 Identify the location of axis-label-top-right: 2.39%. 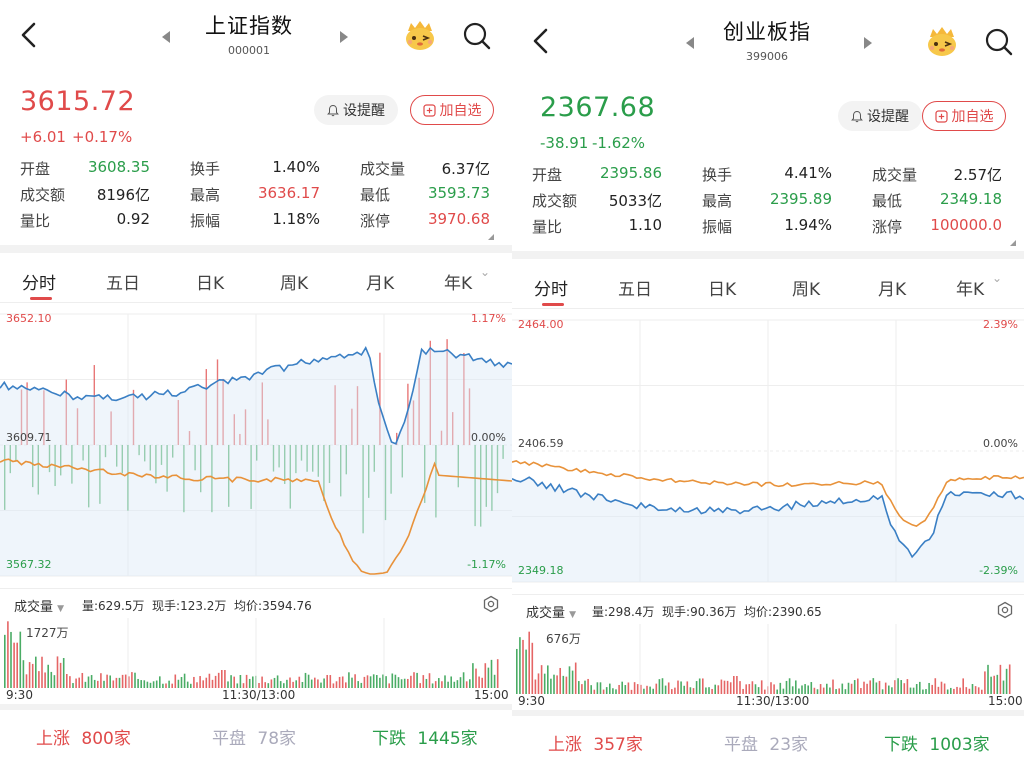
(1000, 324).